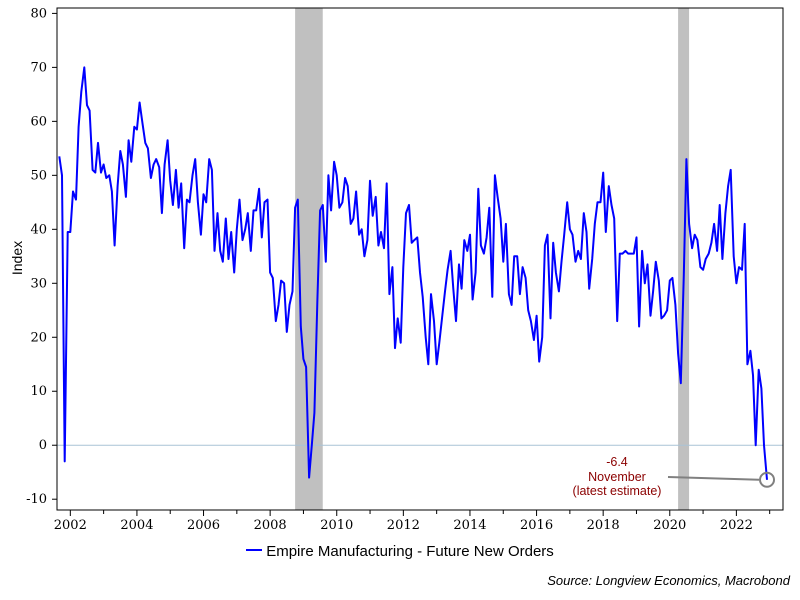 This screenshot has height=600, width=800. I want to click on annotation-value: -6.4, so click(617, 462).